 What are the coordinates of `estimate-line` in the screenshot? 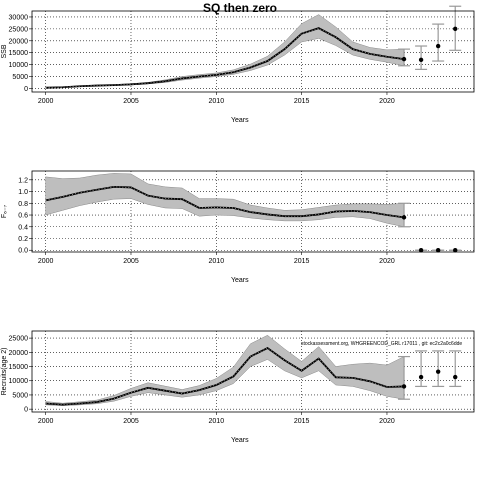 It's located at (225, 58).